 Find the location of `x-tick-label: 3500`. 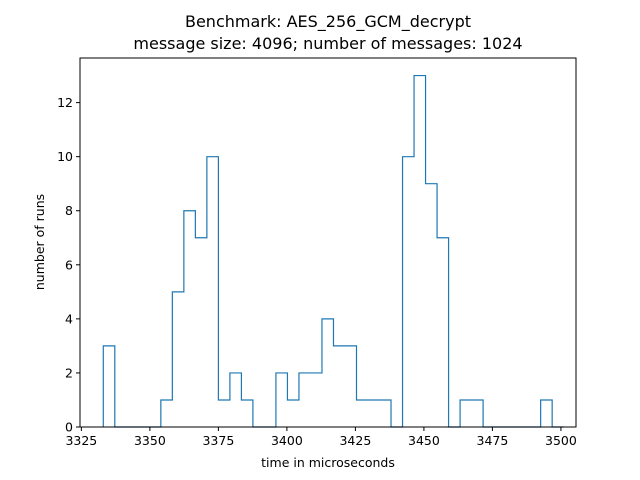

x-tick-label: 3500 is located at coordinates (561, 440).